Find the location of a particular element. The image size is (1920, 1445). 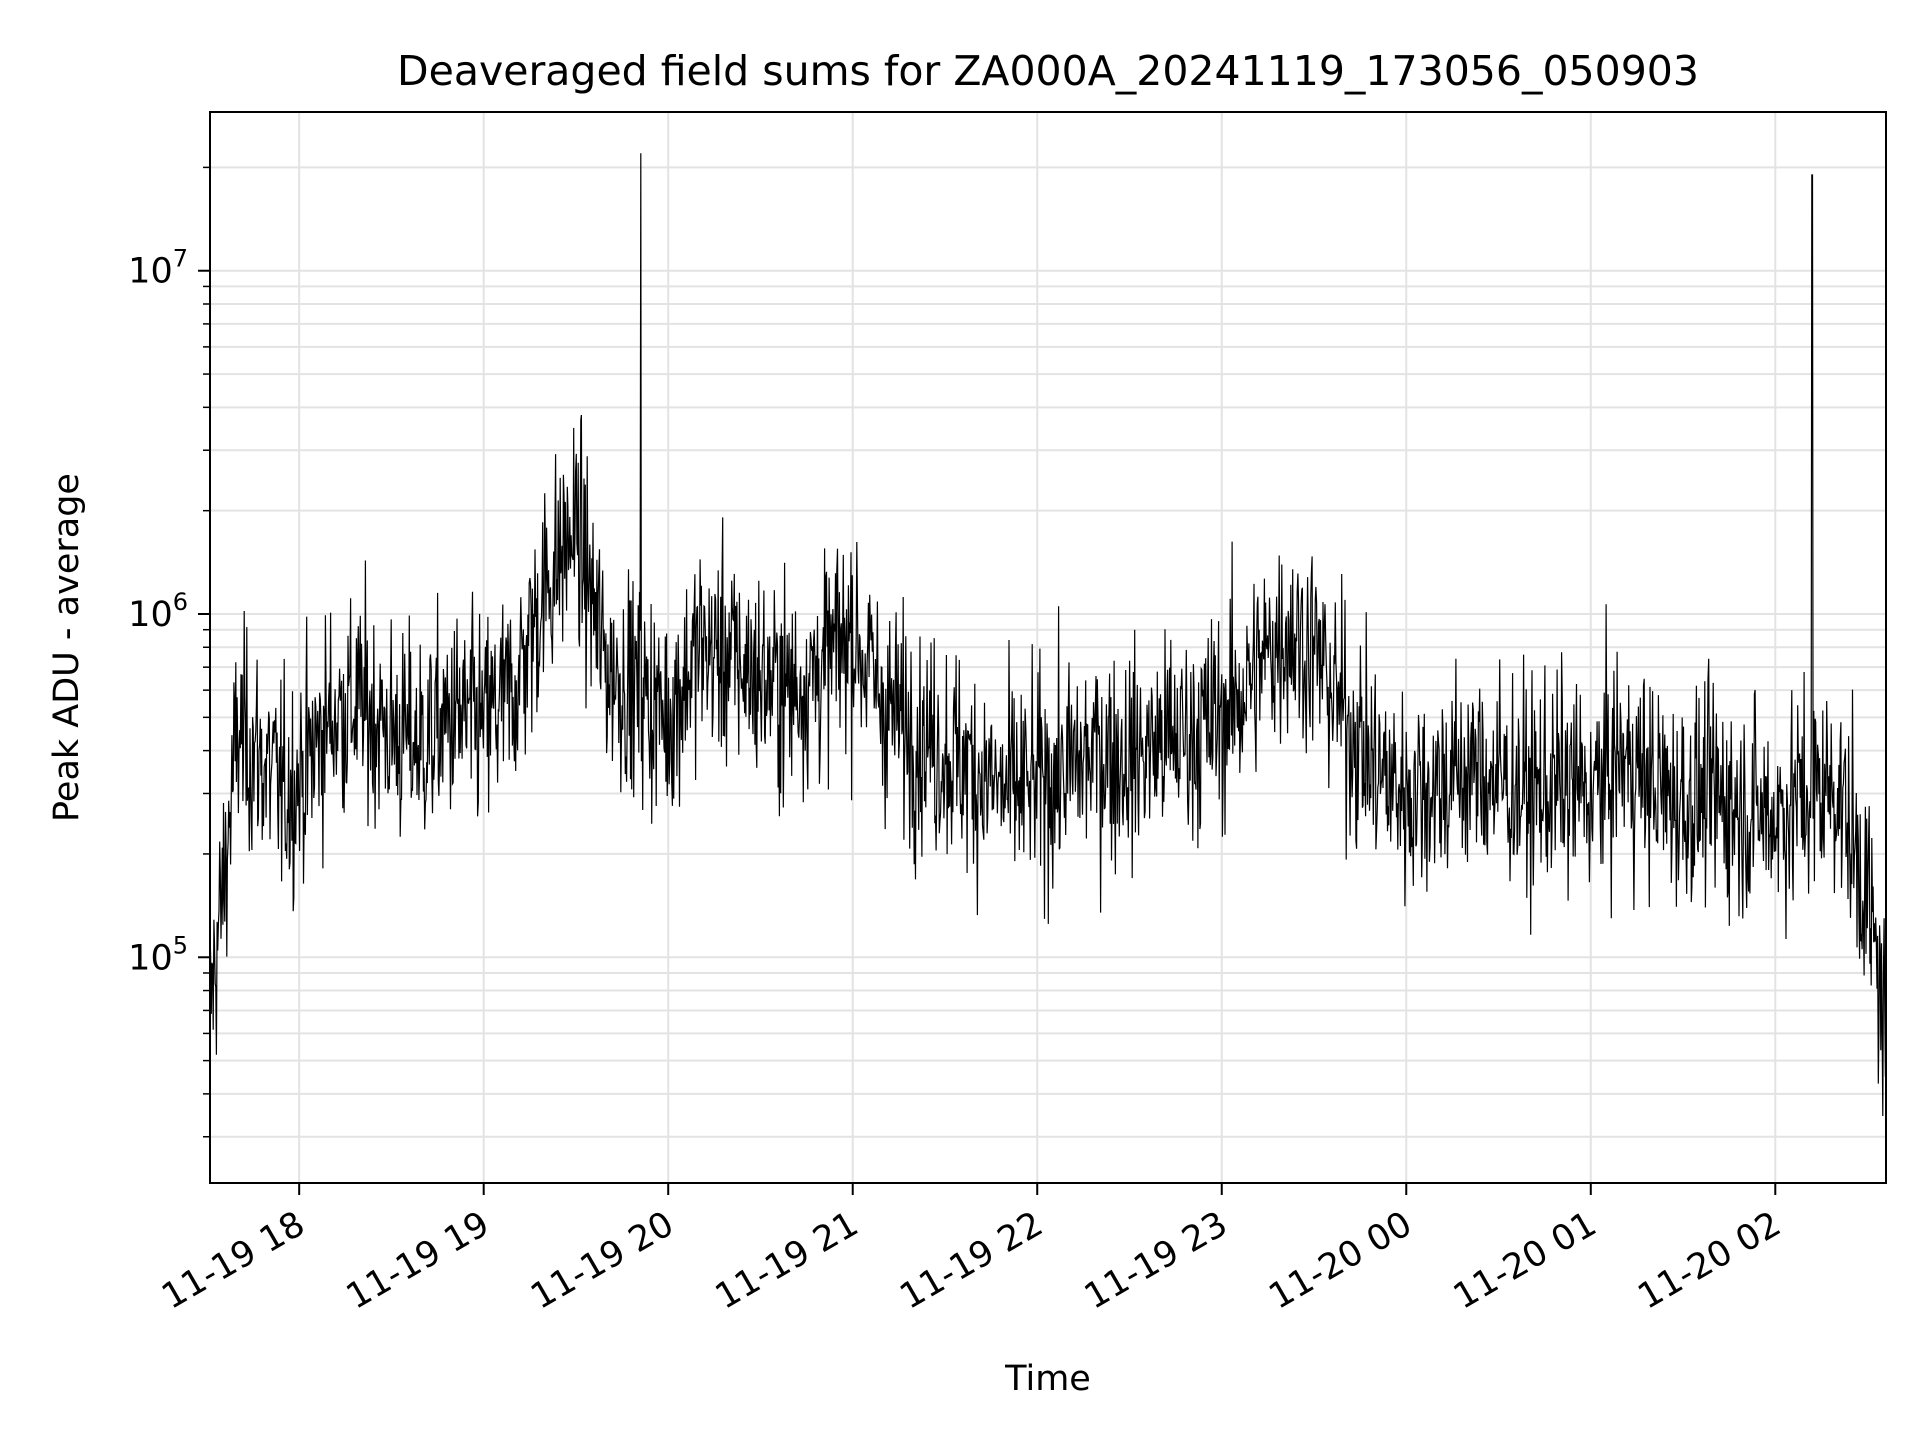

y-axis: 10⁵ 10⁶ 10⁷ is located at coordinates (169, 652).